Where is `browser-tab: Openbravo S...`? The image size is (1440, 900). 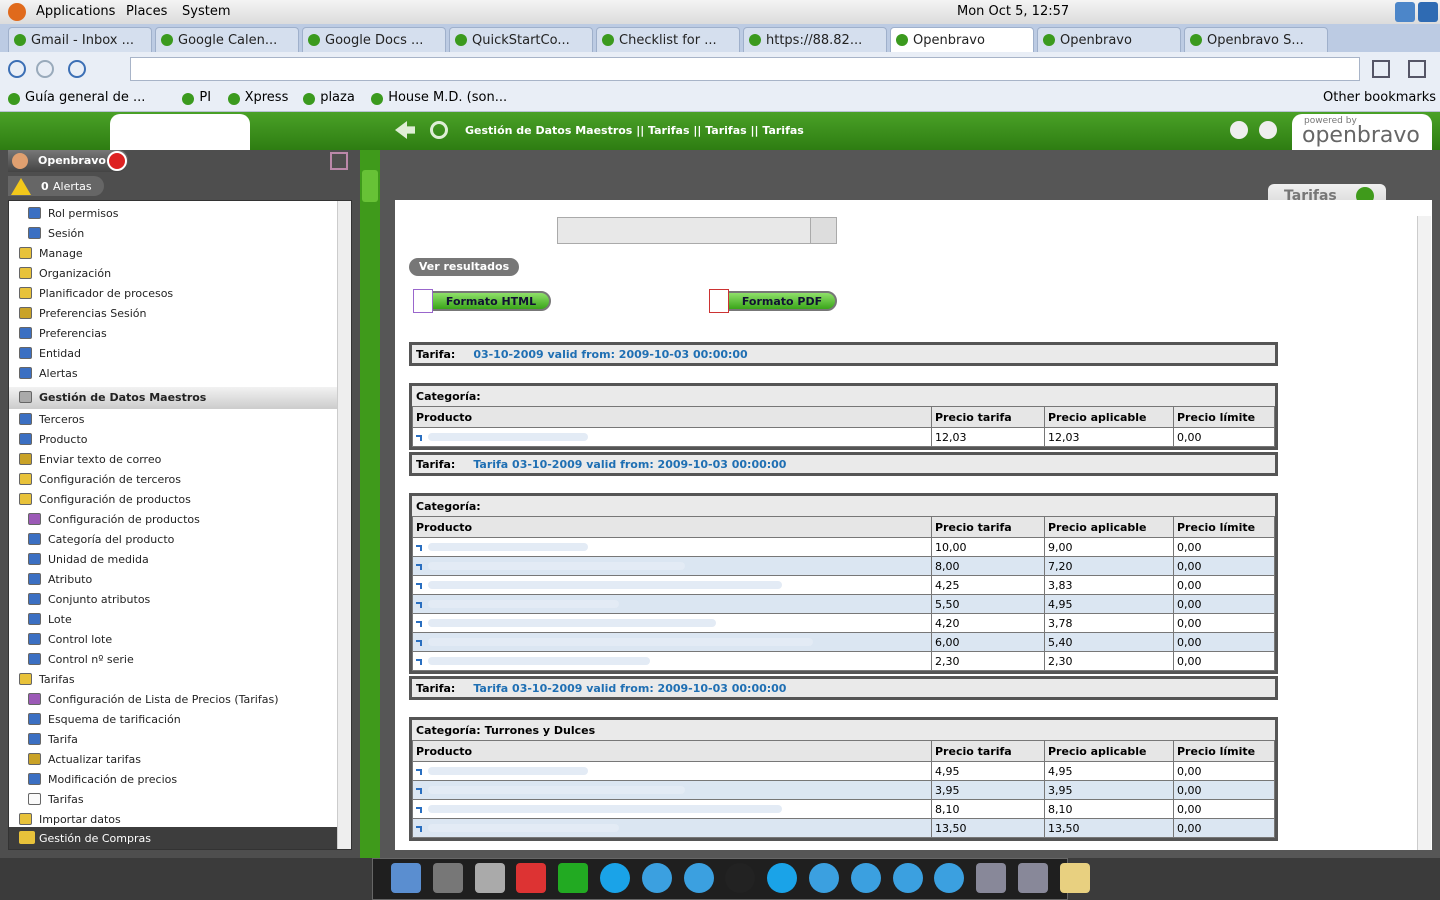
browser-tab: Openbravo S... is located at coordinates (1256, 39).